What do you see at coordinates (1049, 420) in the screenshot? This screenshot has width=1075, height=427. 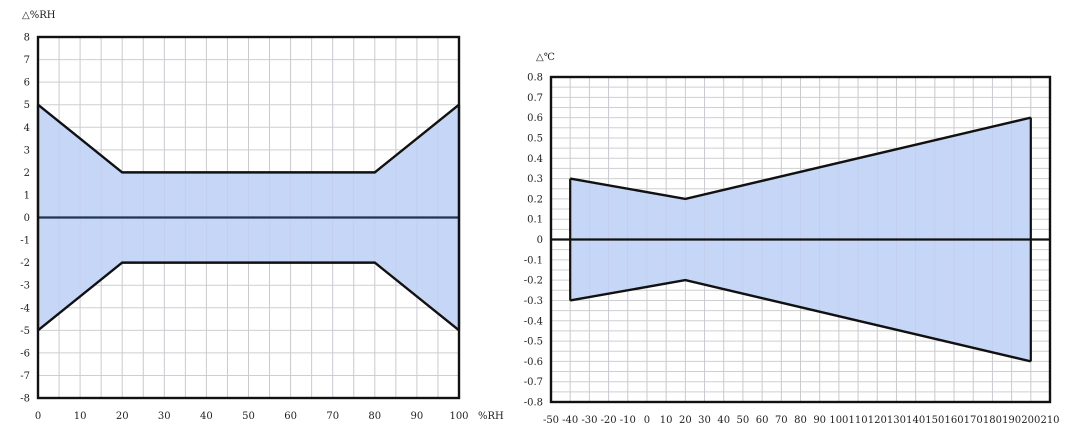 I see `x-tick-label: 210` at bounding box center [1049, 420].